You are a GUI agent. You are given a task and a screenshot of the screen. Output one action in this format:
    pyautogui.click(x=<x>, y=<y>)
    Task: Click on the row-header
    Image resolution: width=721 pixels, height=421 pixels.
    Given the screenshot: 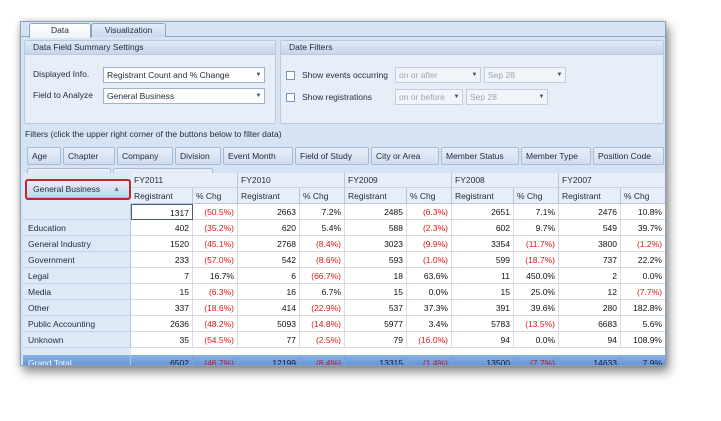 What is the action you would take?
    pyautogui.click(x=77, y=212)
    